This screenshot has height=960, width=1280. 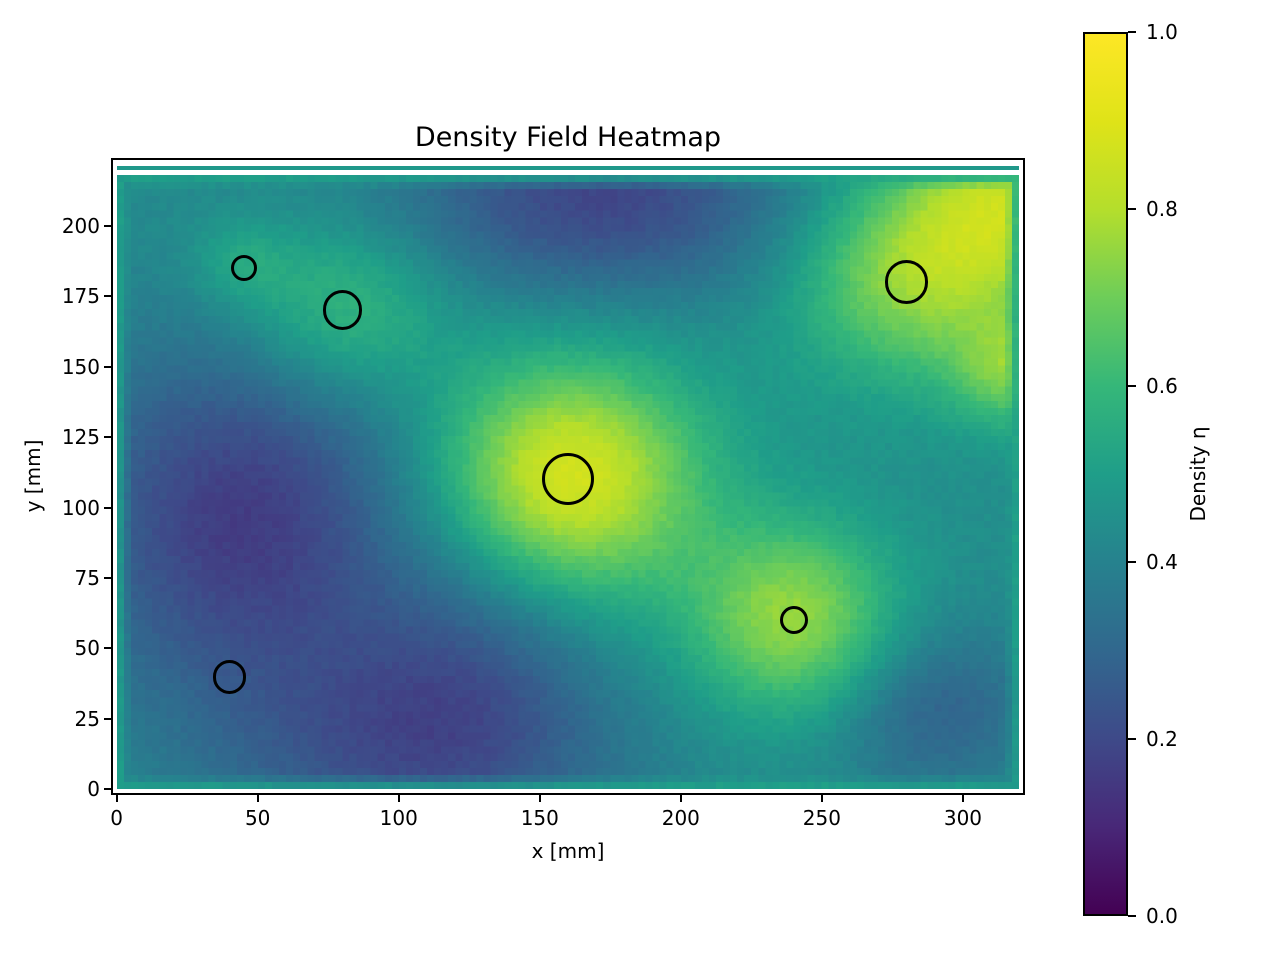 What do you see at coordinates (87, 577) in the screenshot?
I see `y-tick-label: 75` at bounding box center [87, 577].